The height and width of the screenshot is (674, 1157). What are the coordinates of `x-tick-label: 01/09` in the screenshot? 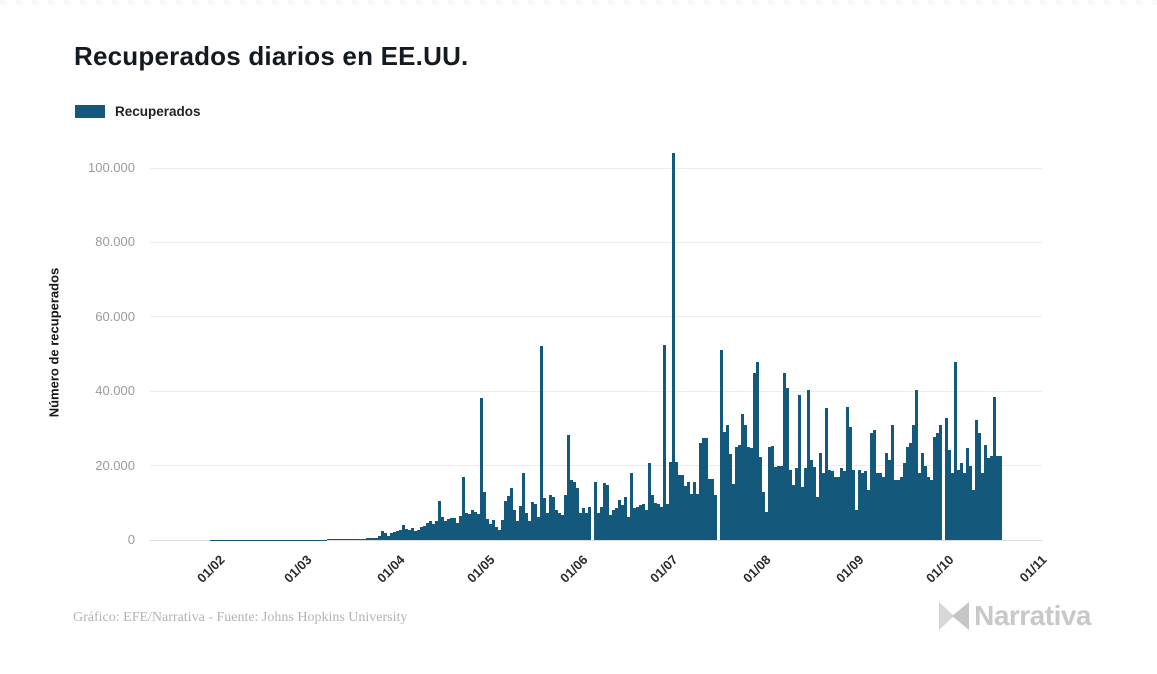 It's located at (849, 569).